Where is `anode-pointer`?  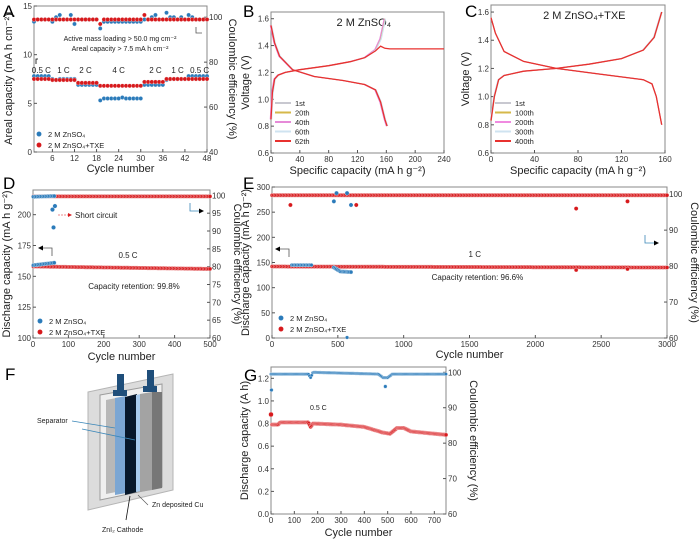 anode-pointer is located at coordinates (143, 500).